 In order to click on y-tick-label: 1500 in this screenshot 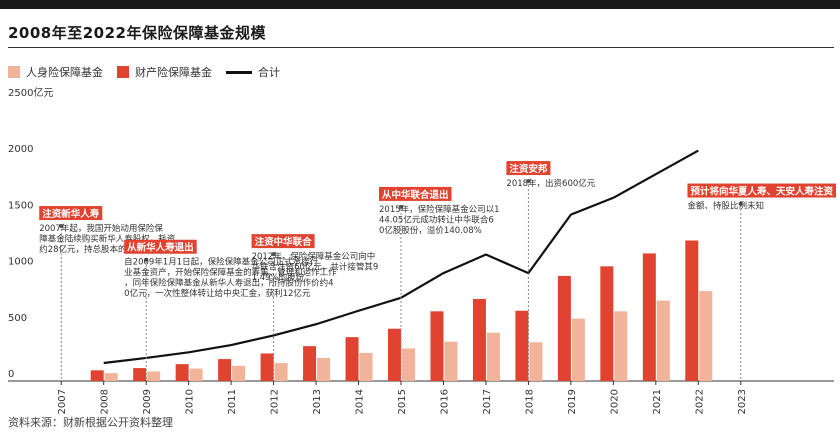, I will do `click(20, 205)`.